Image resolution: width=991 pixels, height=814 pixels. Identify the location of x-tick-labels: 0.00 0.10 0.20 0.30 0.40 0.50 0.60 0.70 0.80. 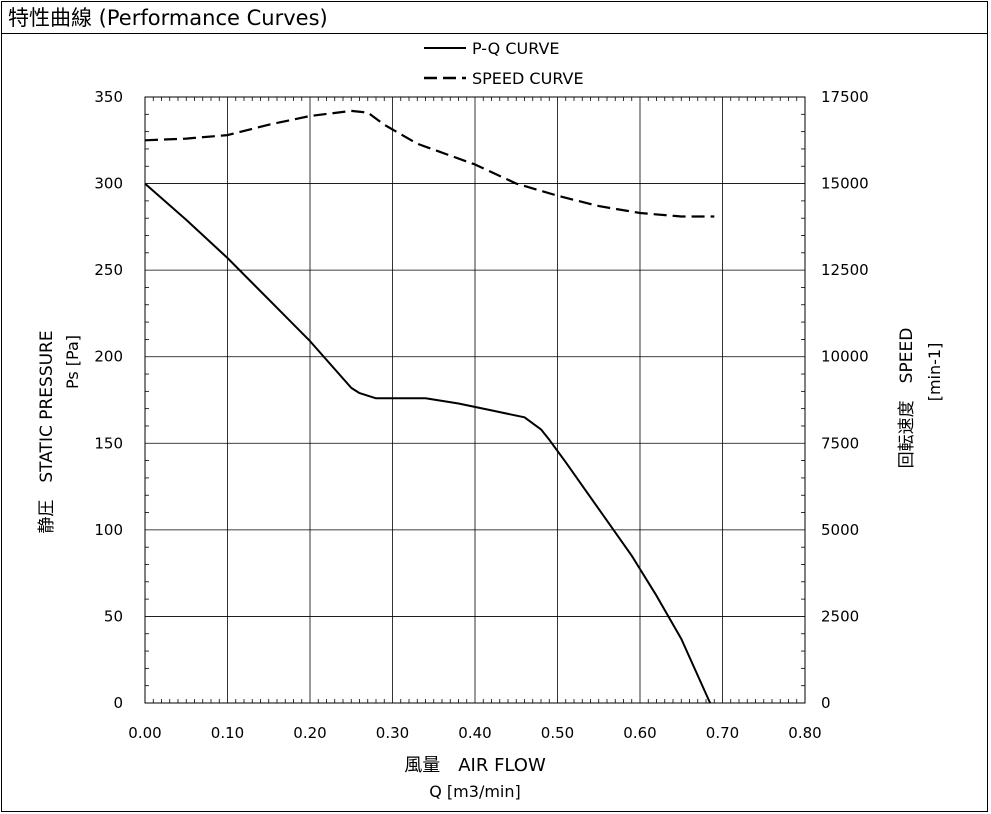
(474, 733).